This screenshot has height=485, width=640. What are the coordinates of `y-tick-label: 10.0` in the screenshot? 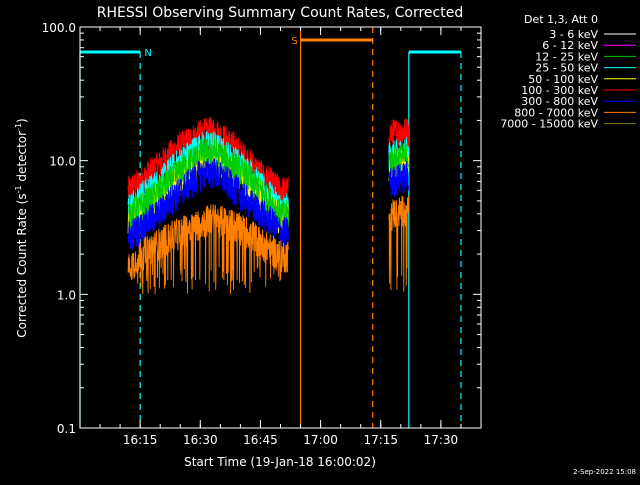 It's located at (62, 162).